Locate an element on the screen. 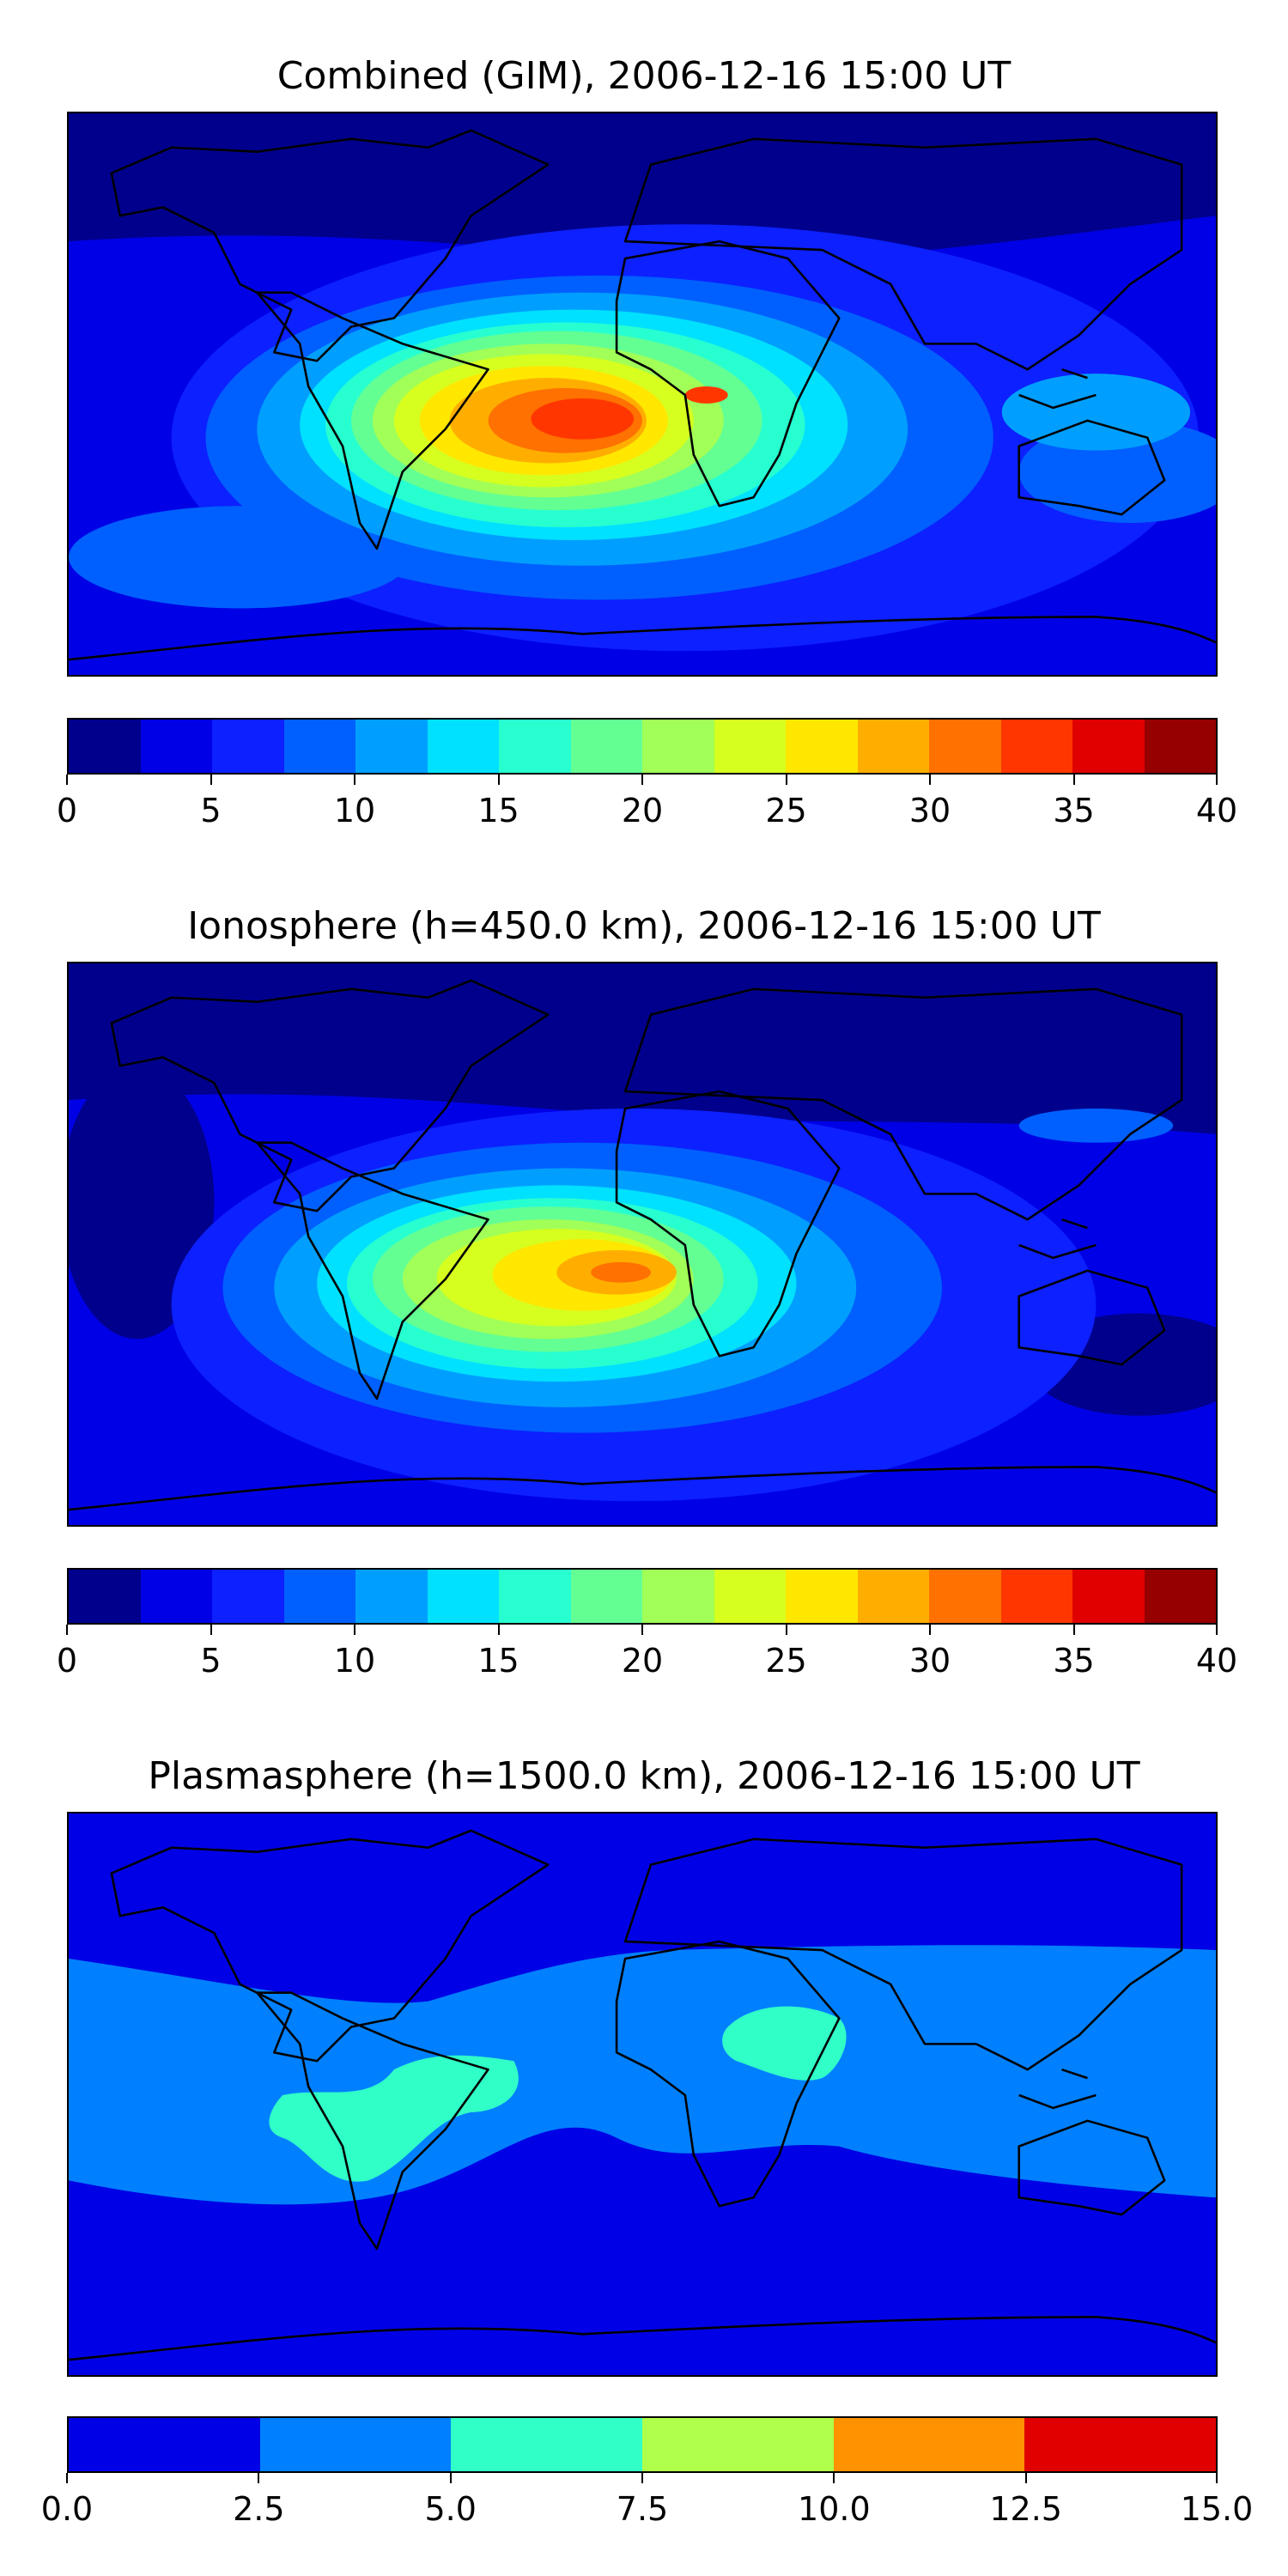 The image size is (1288, 2576). colorbar-ticks: 0.0 2.5 5.0 7.5 10.0 12.5 15.0 is located at coordinates (647, 2500).